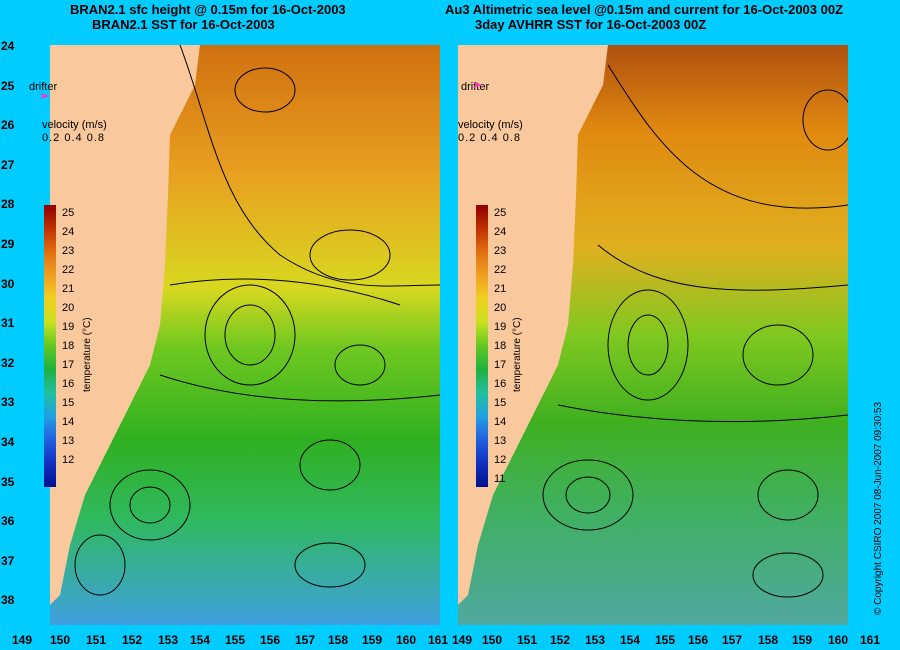 This screenshot has width=900, height=650. Describe the element at coordinates (478, 85) in the screenshot. I see `drifter-marker-icon-right` at that location.